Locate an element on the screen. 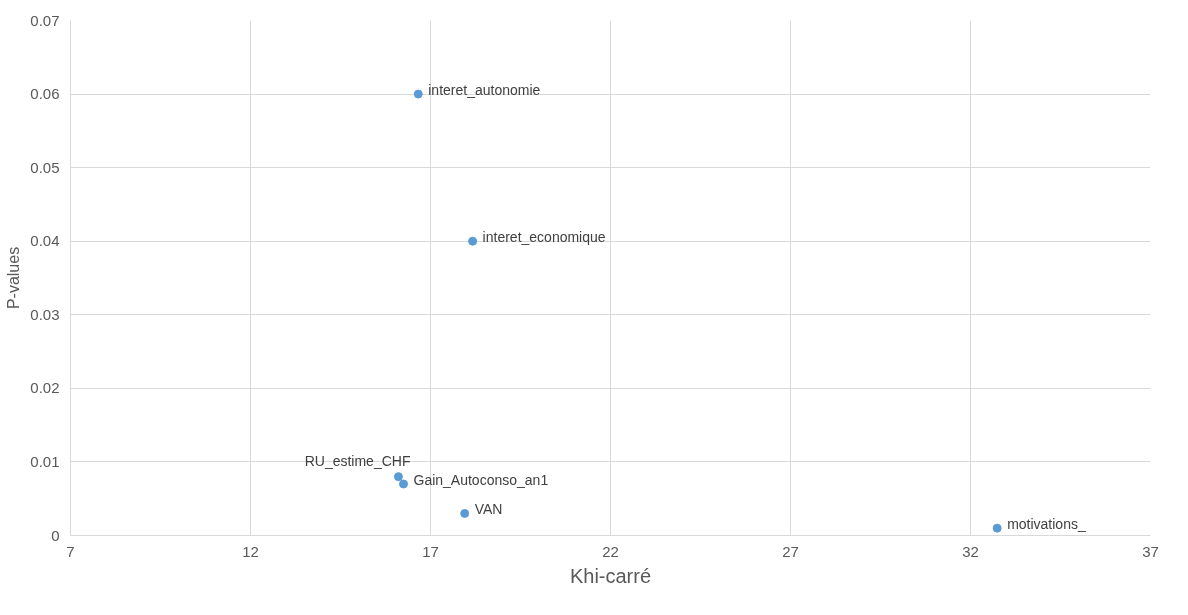 The image size is (1188, 615). y-tick-label: 0.07 is located at coordinates (45, 20).